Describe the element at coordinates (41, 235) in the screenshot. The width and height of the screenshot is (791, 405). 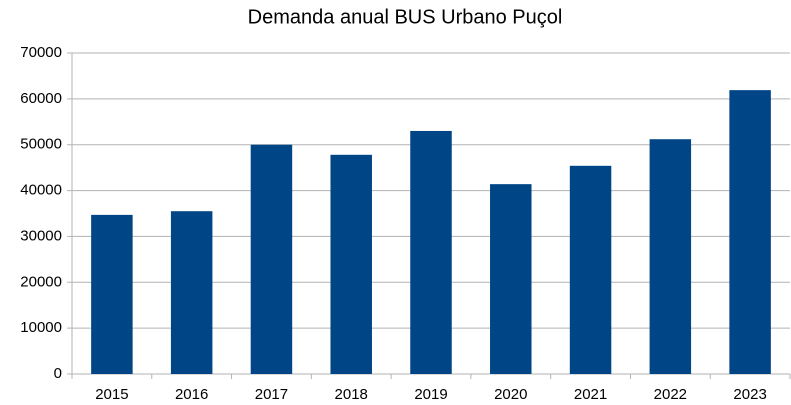
I see `y-tick-label: 30000` at that location.